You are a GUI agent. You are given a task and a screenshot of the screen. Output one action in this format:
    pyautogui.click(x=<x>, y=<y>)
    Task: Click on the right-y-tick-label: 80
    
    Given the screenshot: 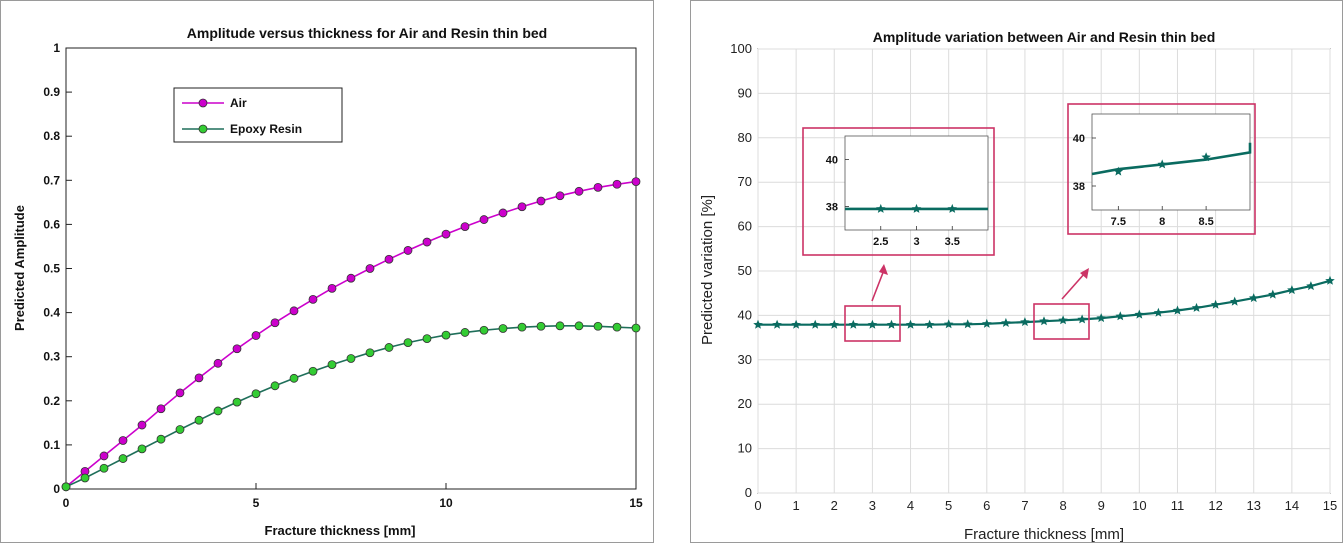 What is the action you would take?
    pyautogui.click(x=745, y=137)
    